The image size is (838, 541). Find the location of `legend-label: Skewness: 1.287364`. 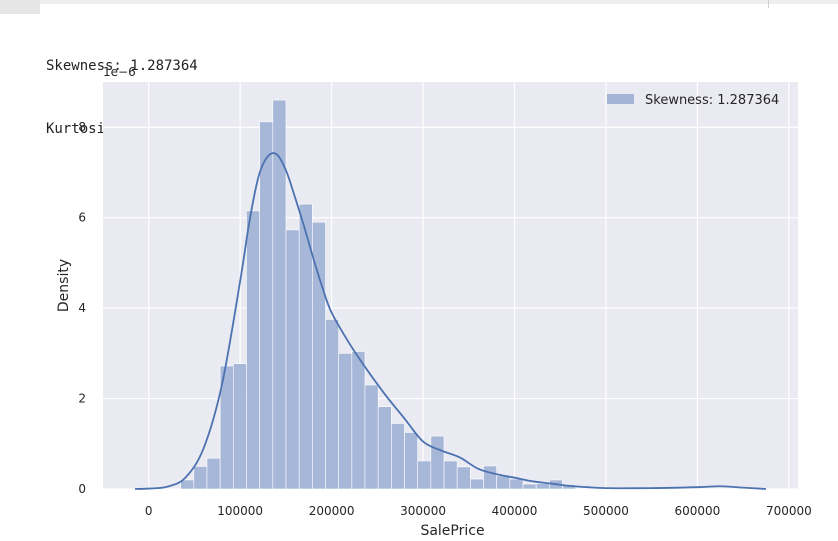

legend-label: Skewness: 1.287364 is located at coordinates (712, 100).